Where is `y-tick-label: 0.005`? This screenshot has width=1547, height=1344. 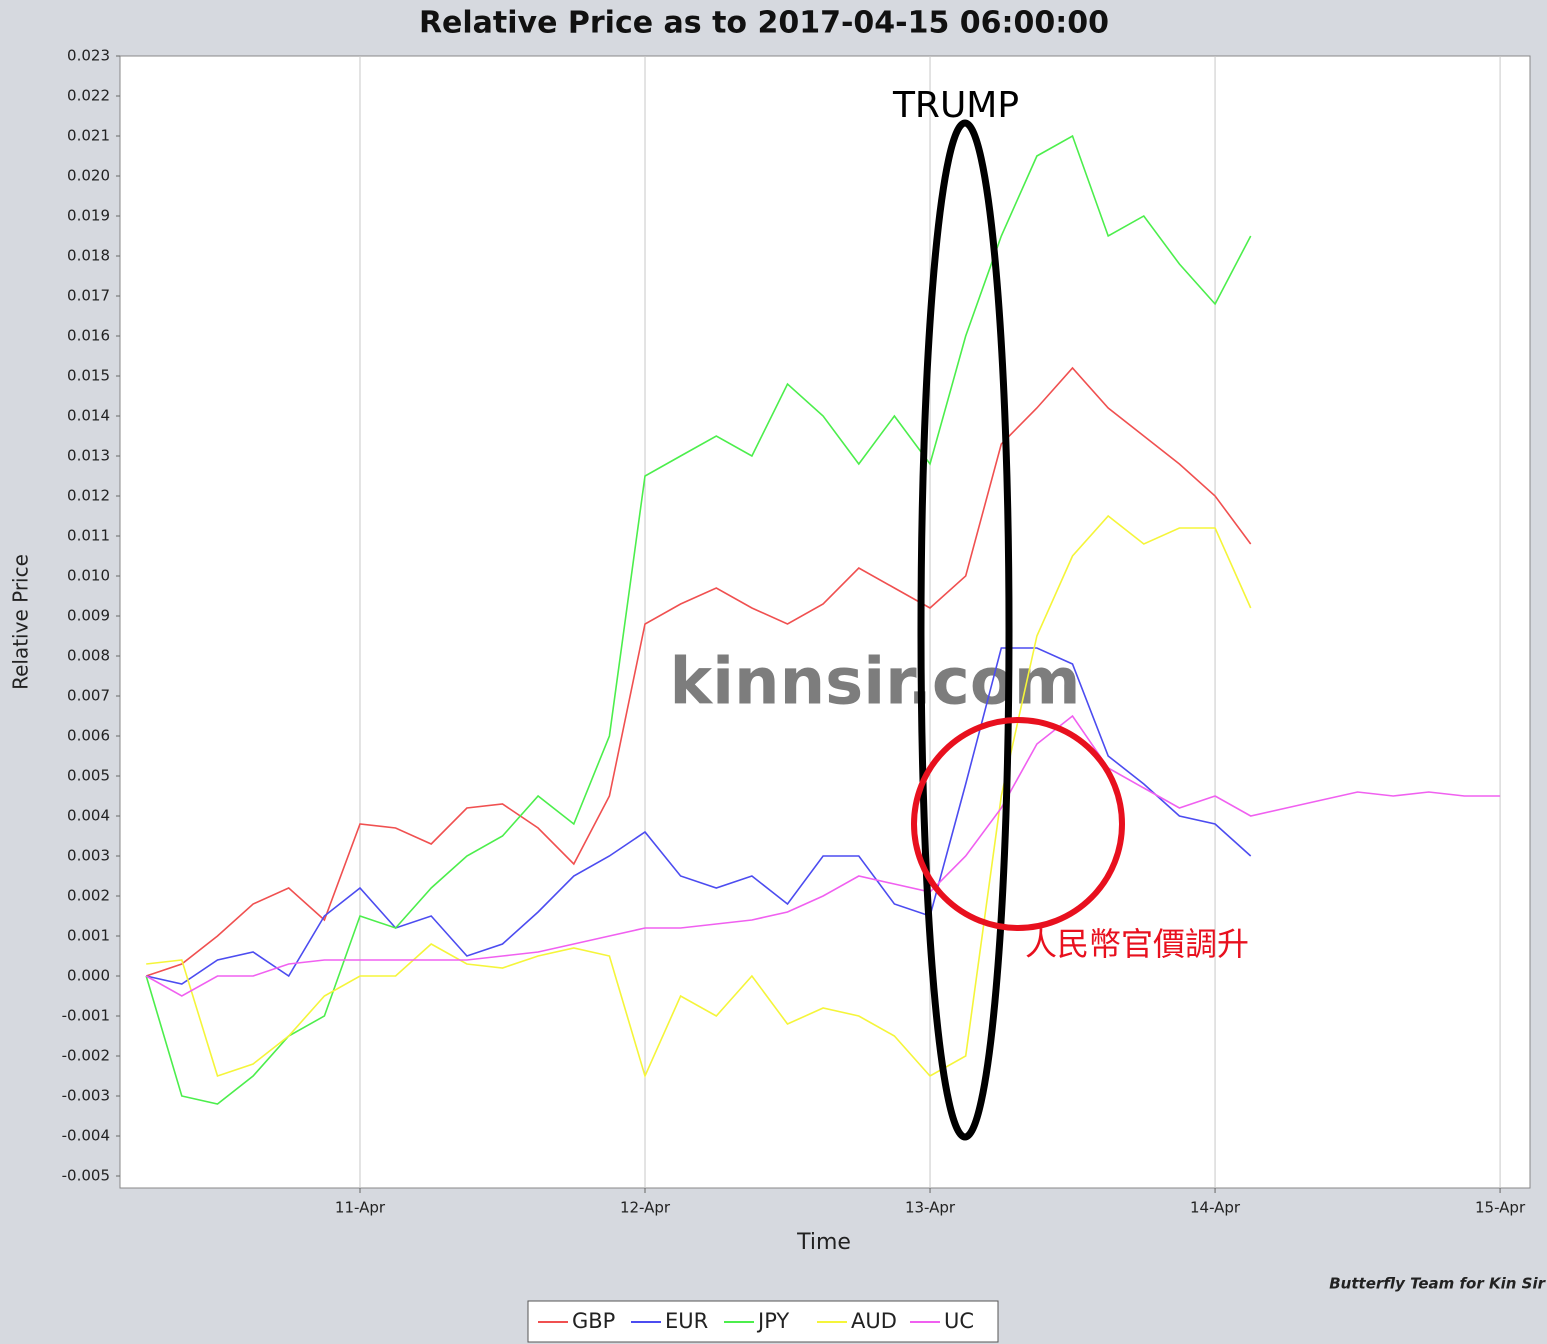
y-tick-label: 0.005 is located at coordinates (88, 776).